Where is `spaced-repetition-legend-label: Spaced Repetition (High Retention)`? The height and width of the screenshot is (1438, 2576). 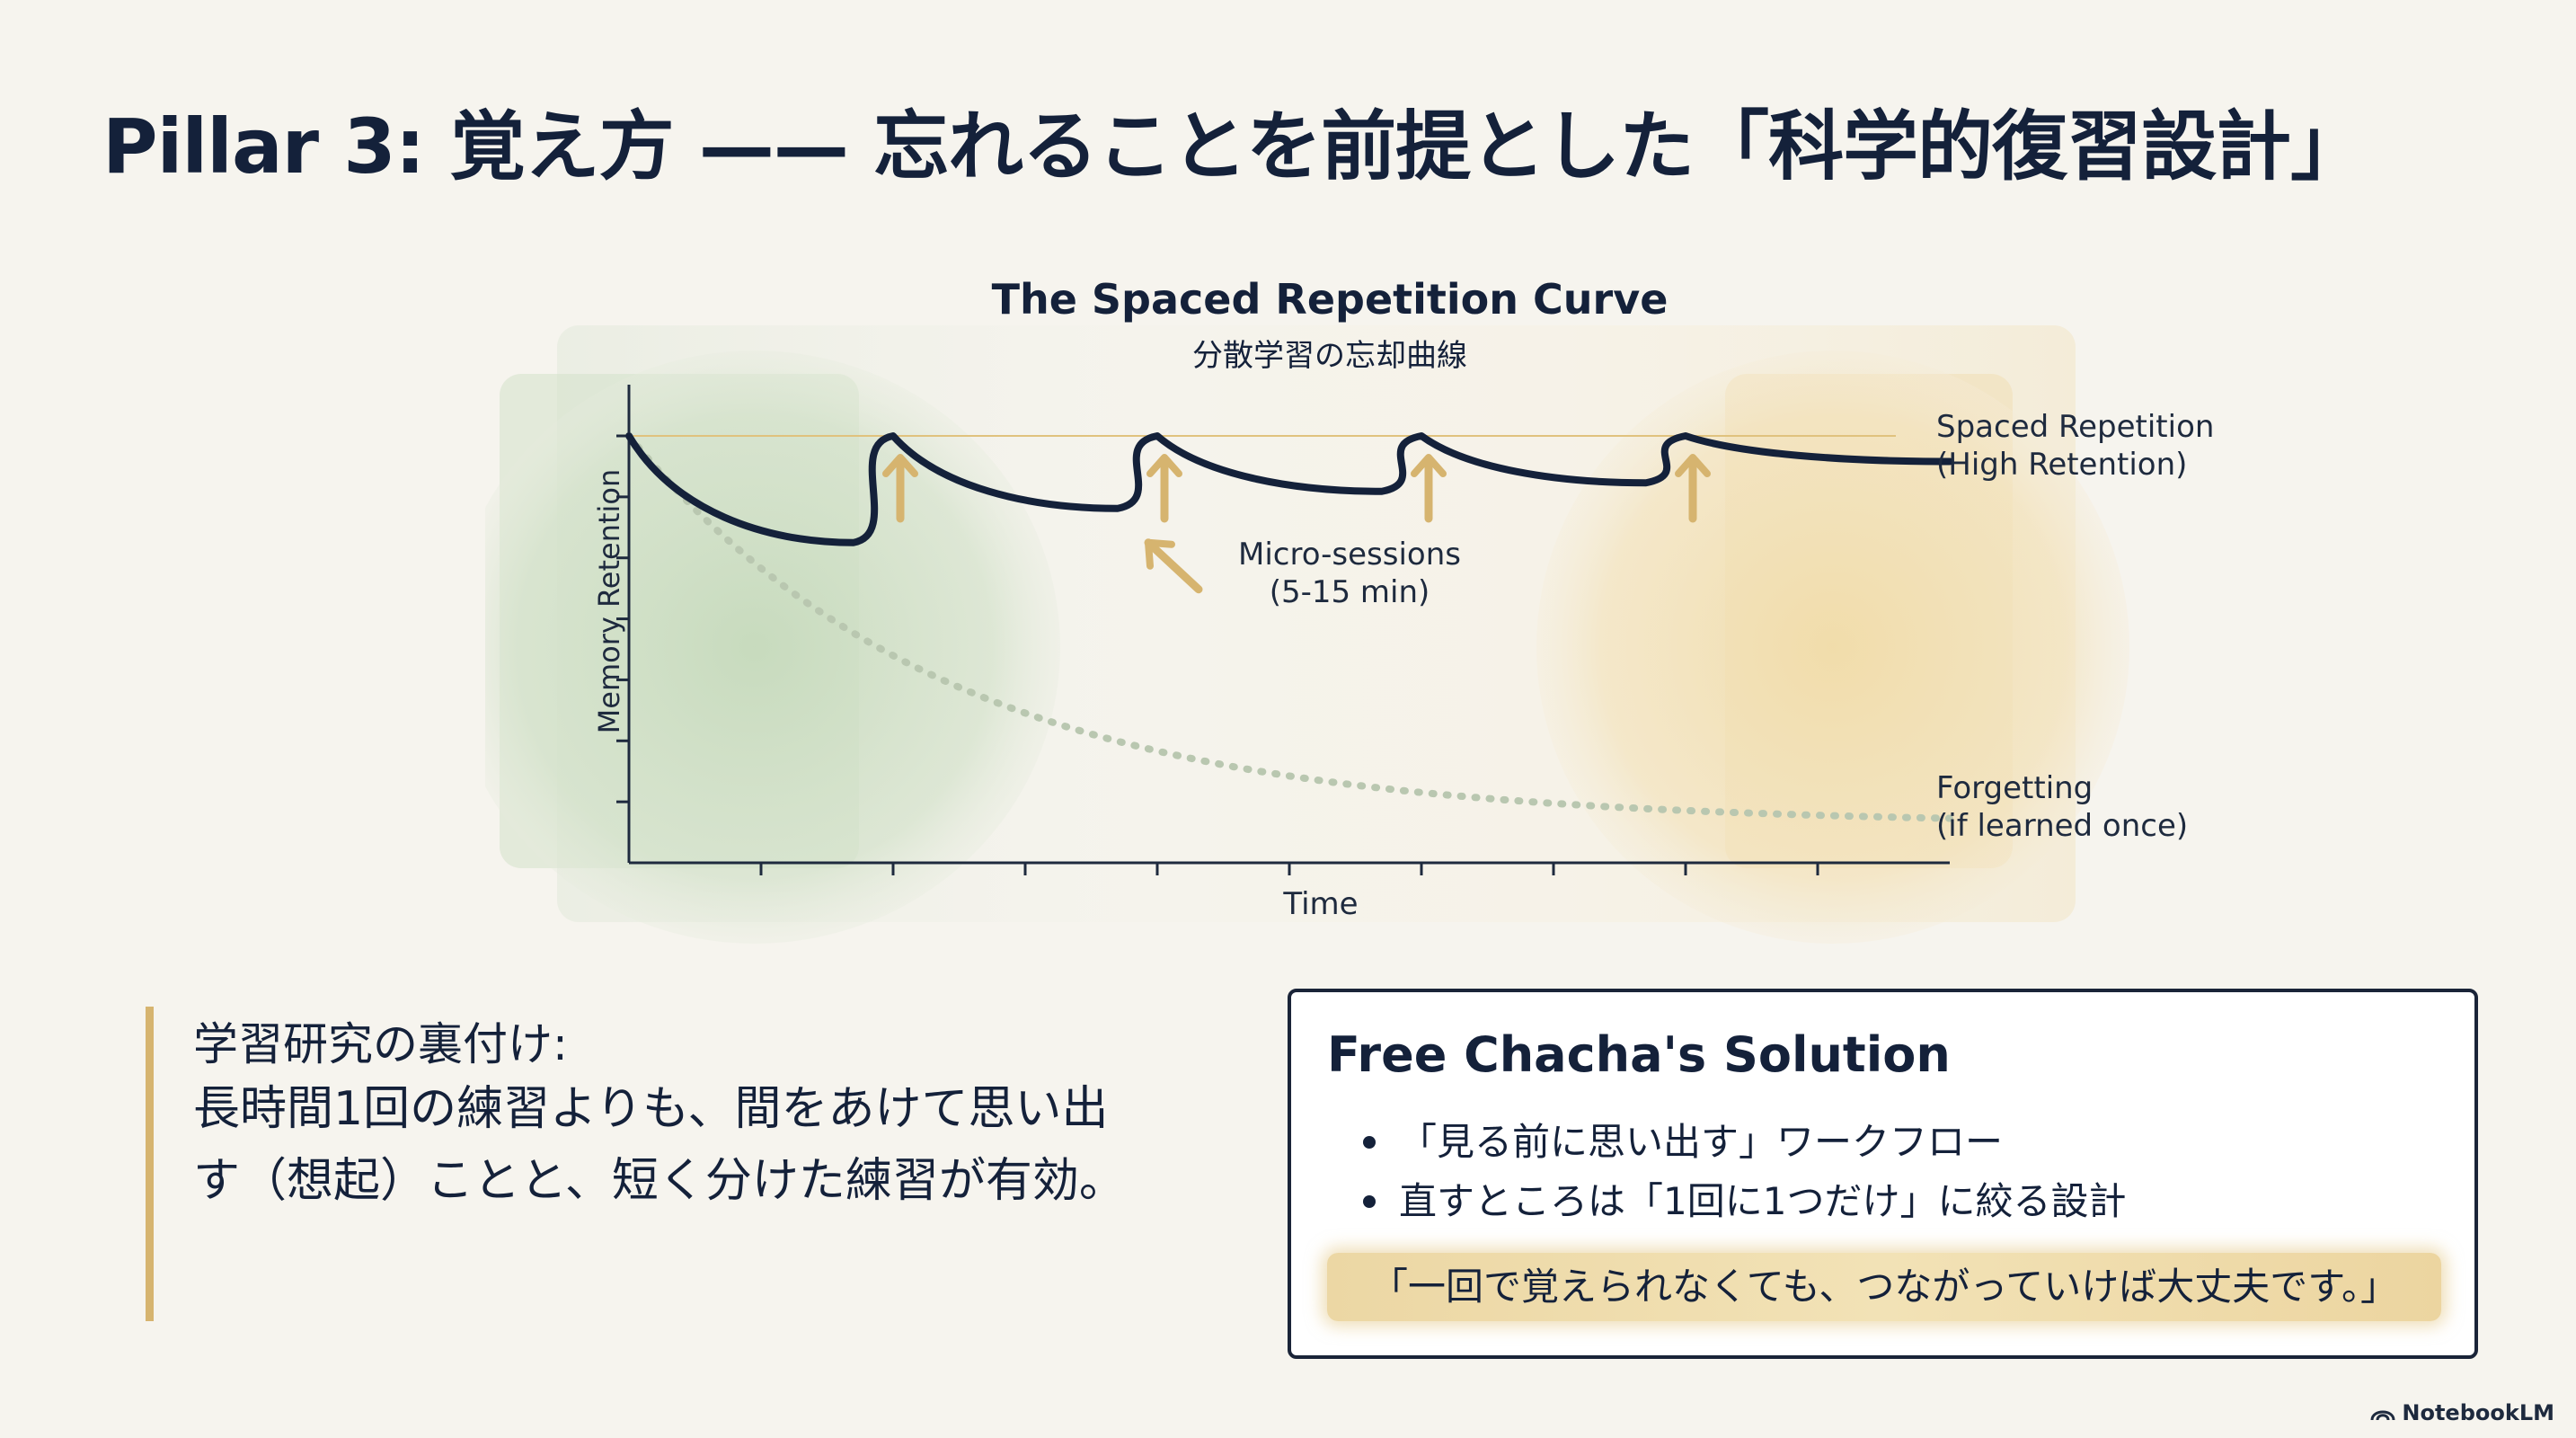
spaced-repetition-legend-label: Spaced Repetition (High Retention) is located at coordinates (2075, 446).